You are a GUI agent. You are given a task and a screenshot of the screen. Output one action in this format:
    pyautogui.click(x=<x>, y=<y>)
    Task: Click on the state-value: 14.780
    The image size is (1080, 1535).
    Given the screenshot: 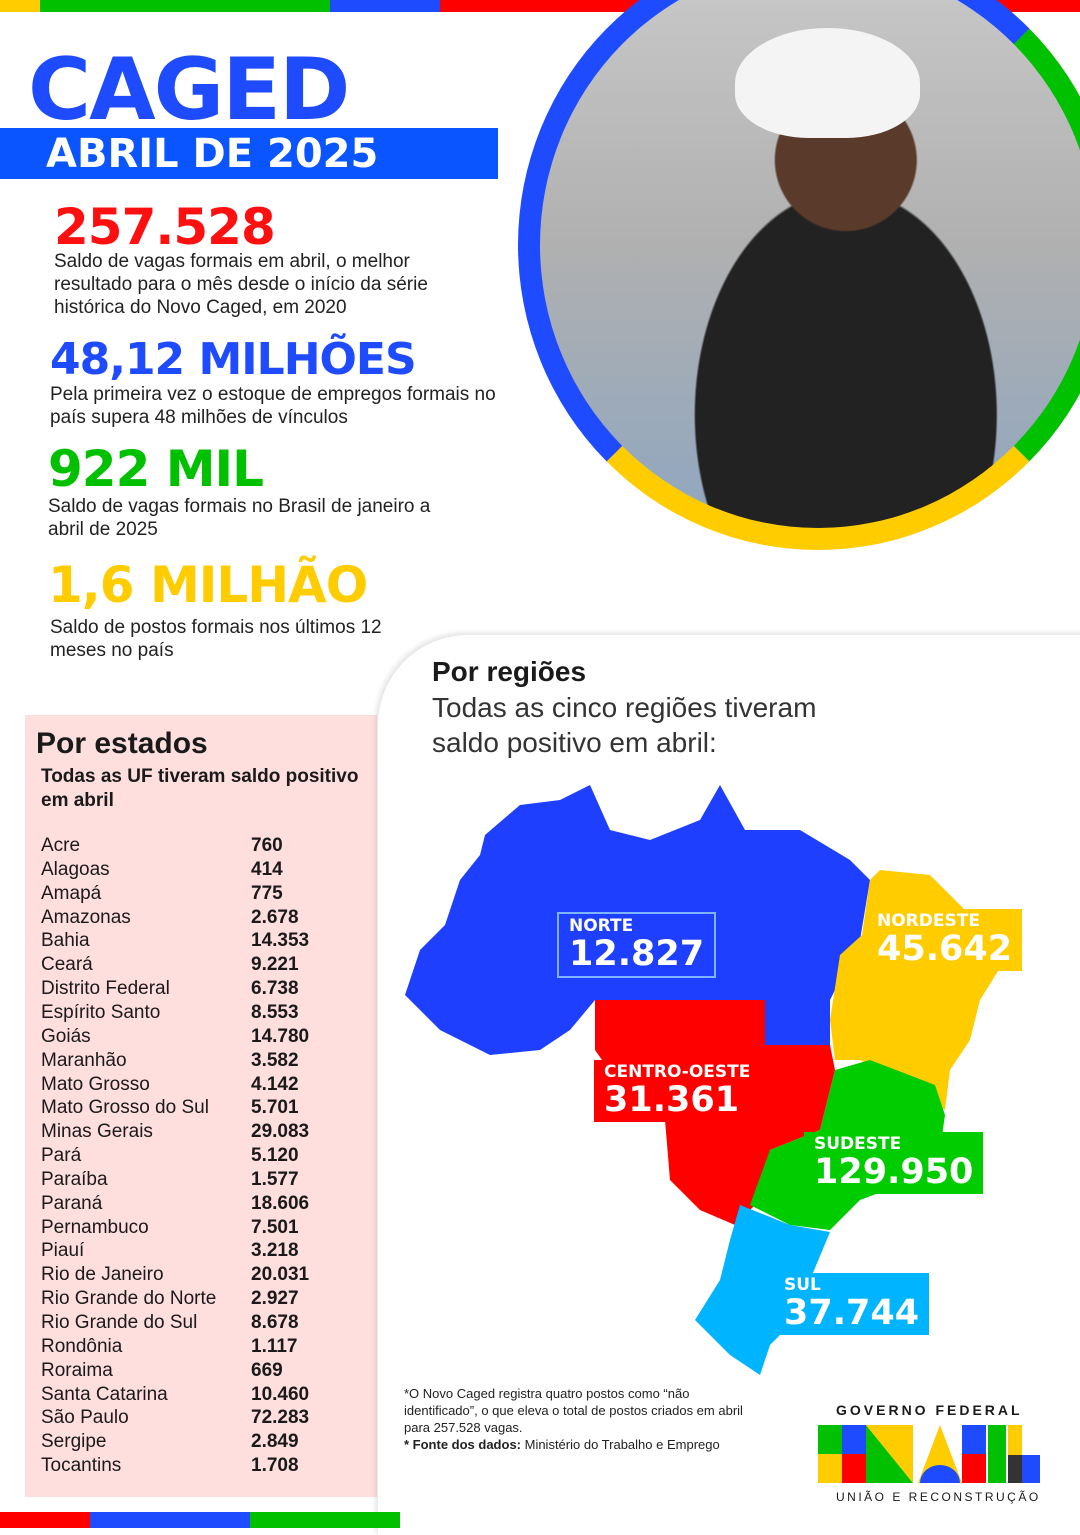 What is the action you would take?
    pyautogui.click(x=280, y=1036)
    